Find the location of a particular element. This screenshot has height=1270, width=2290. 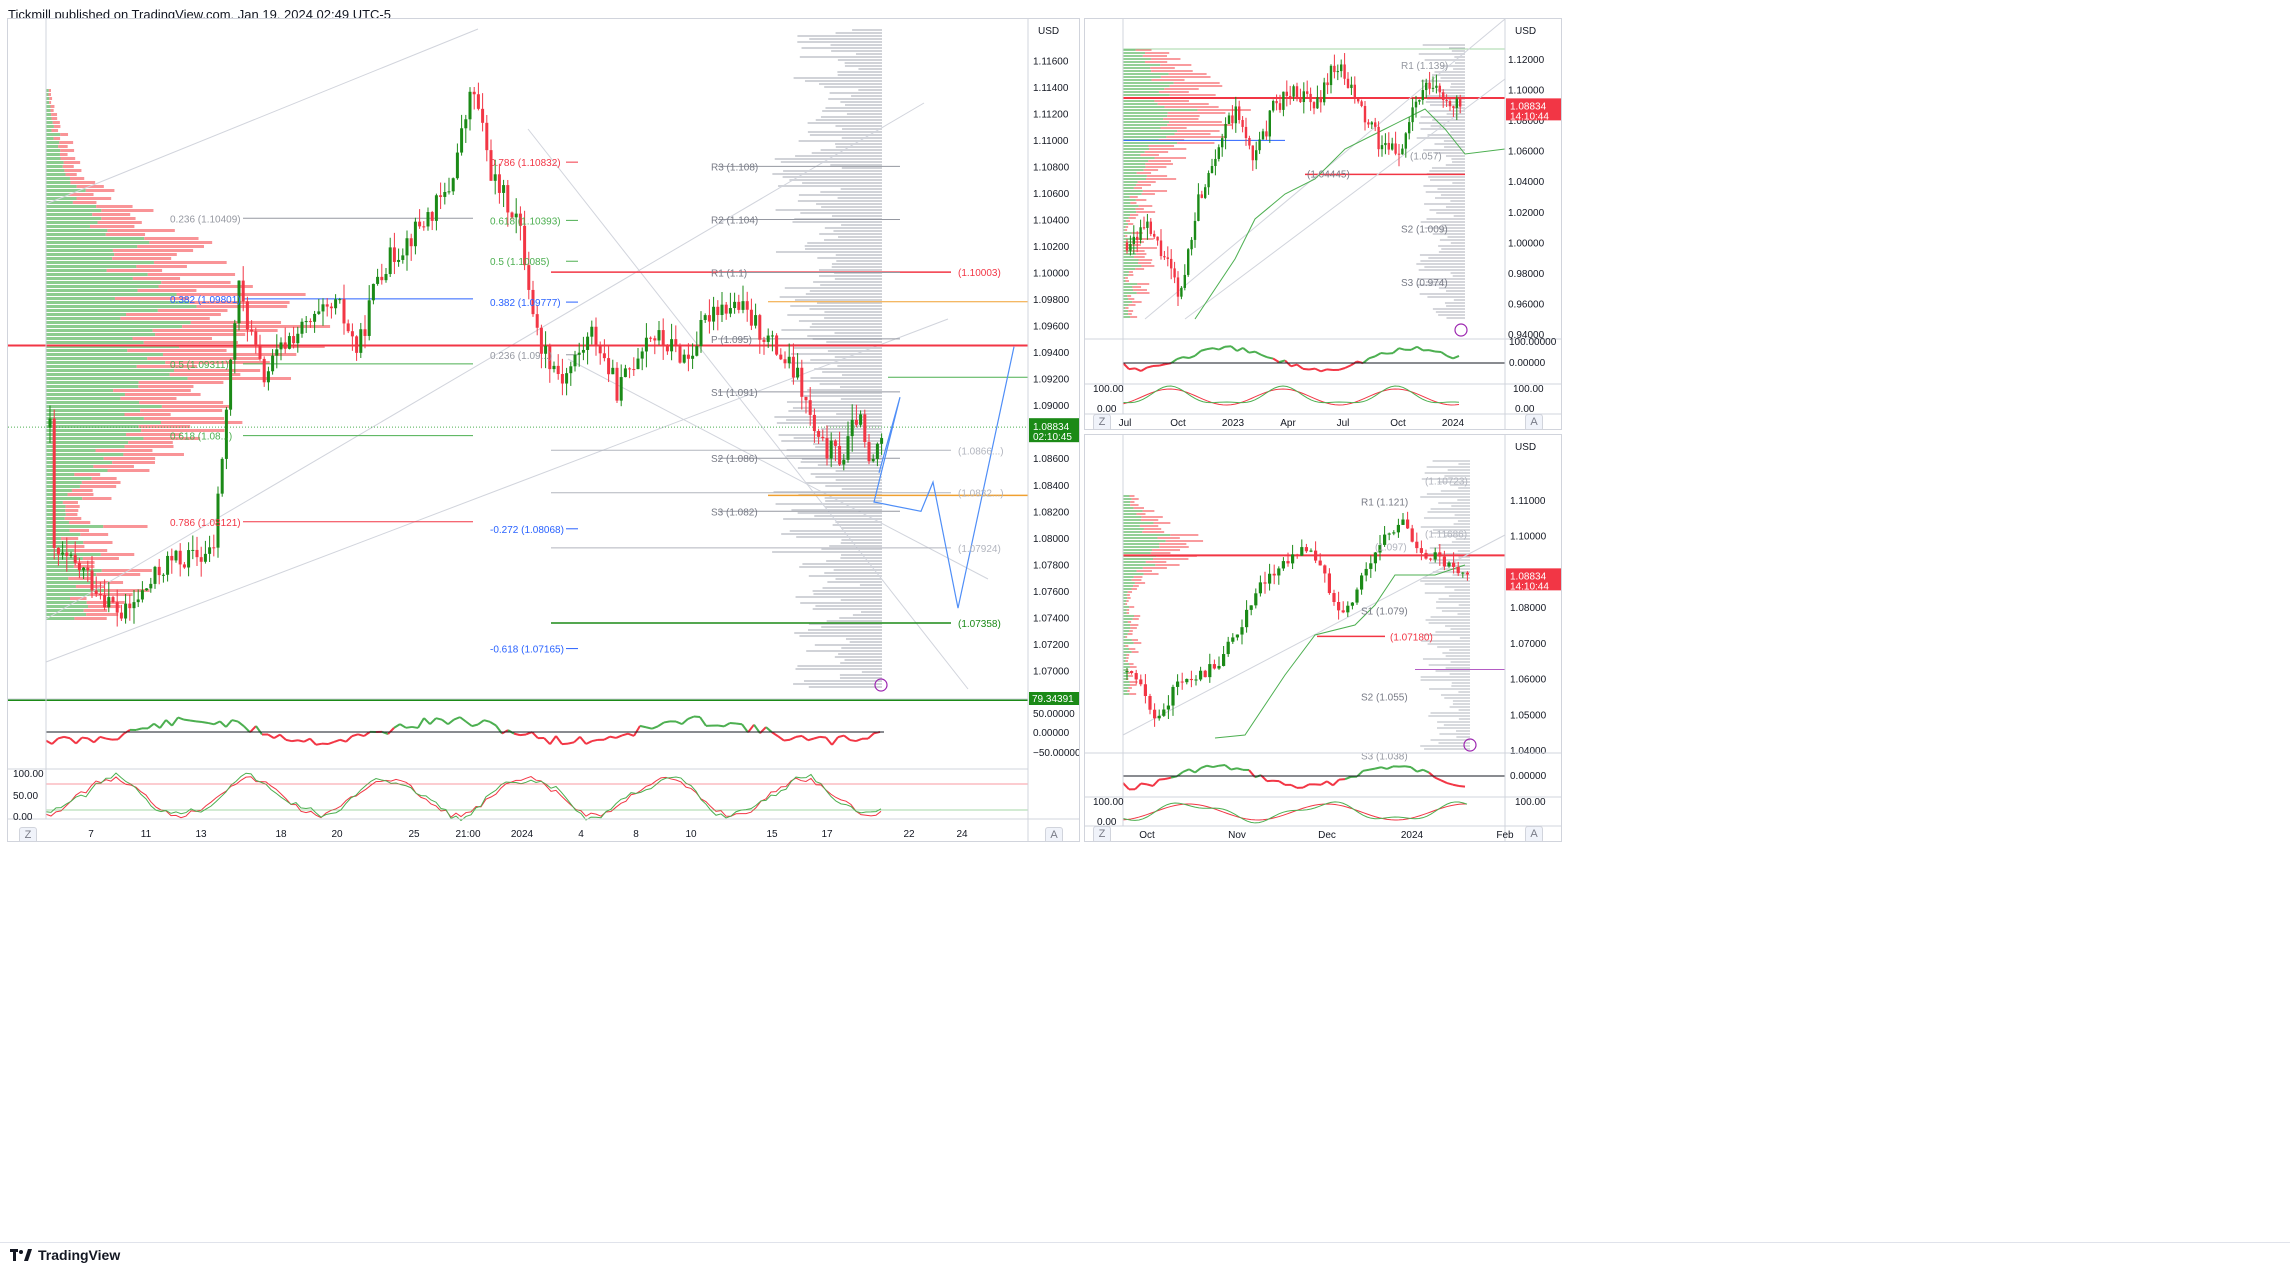

dy-support-label: (1.07180) is located at coordinates (1411, 637).